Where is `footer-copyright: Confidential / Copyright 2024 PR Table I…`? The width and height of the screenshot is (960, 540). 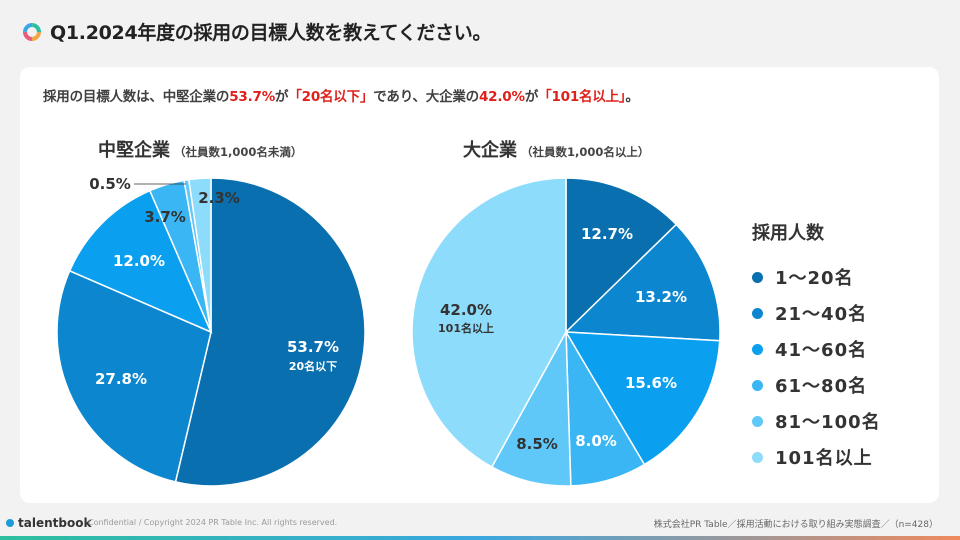
footer-copyright: Confidential / Copyright 2024 PR Table I… is located at coordinates (213, 522).